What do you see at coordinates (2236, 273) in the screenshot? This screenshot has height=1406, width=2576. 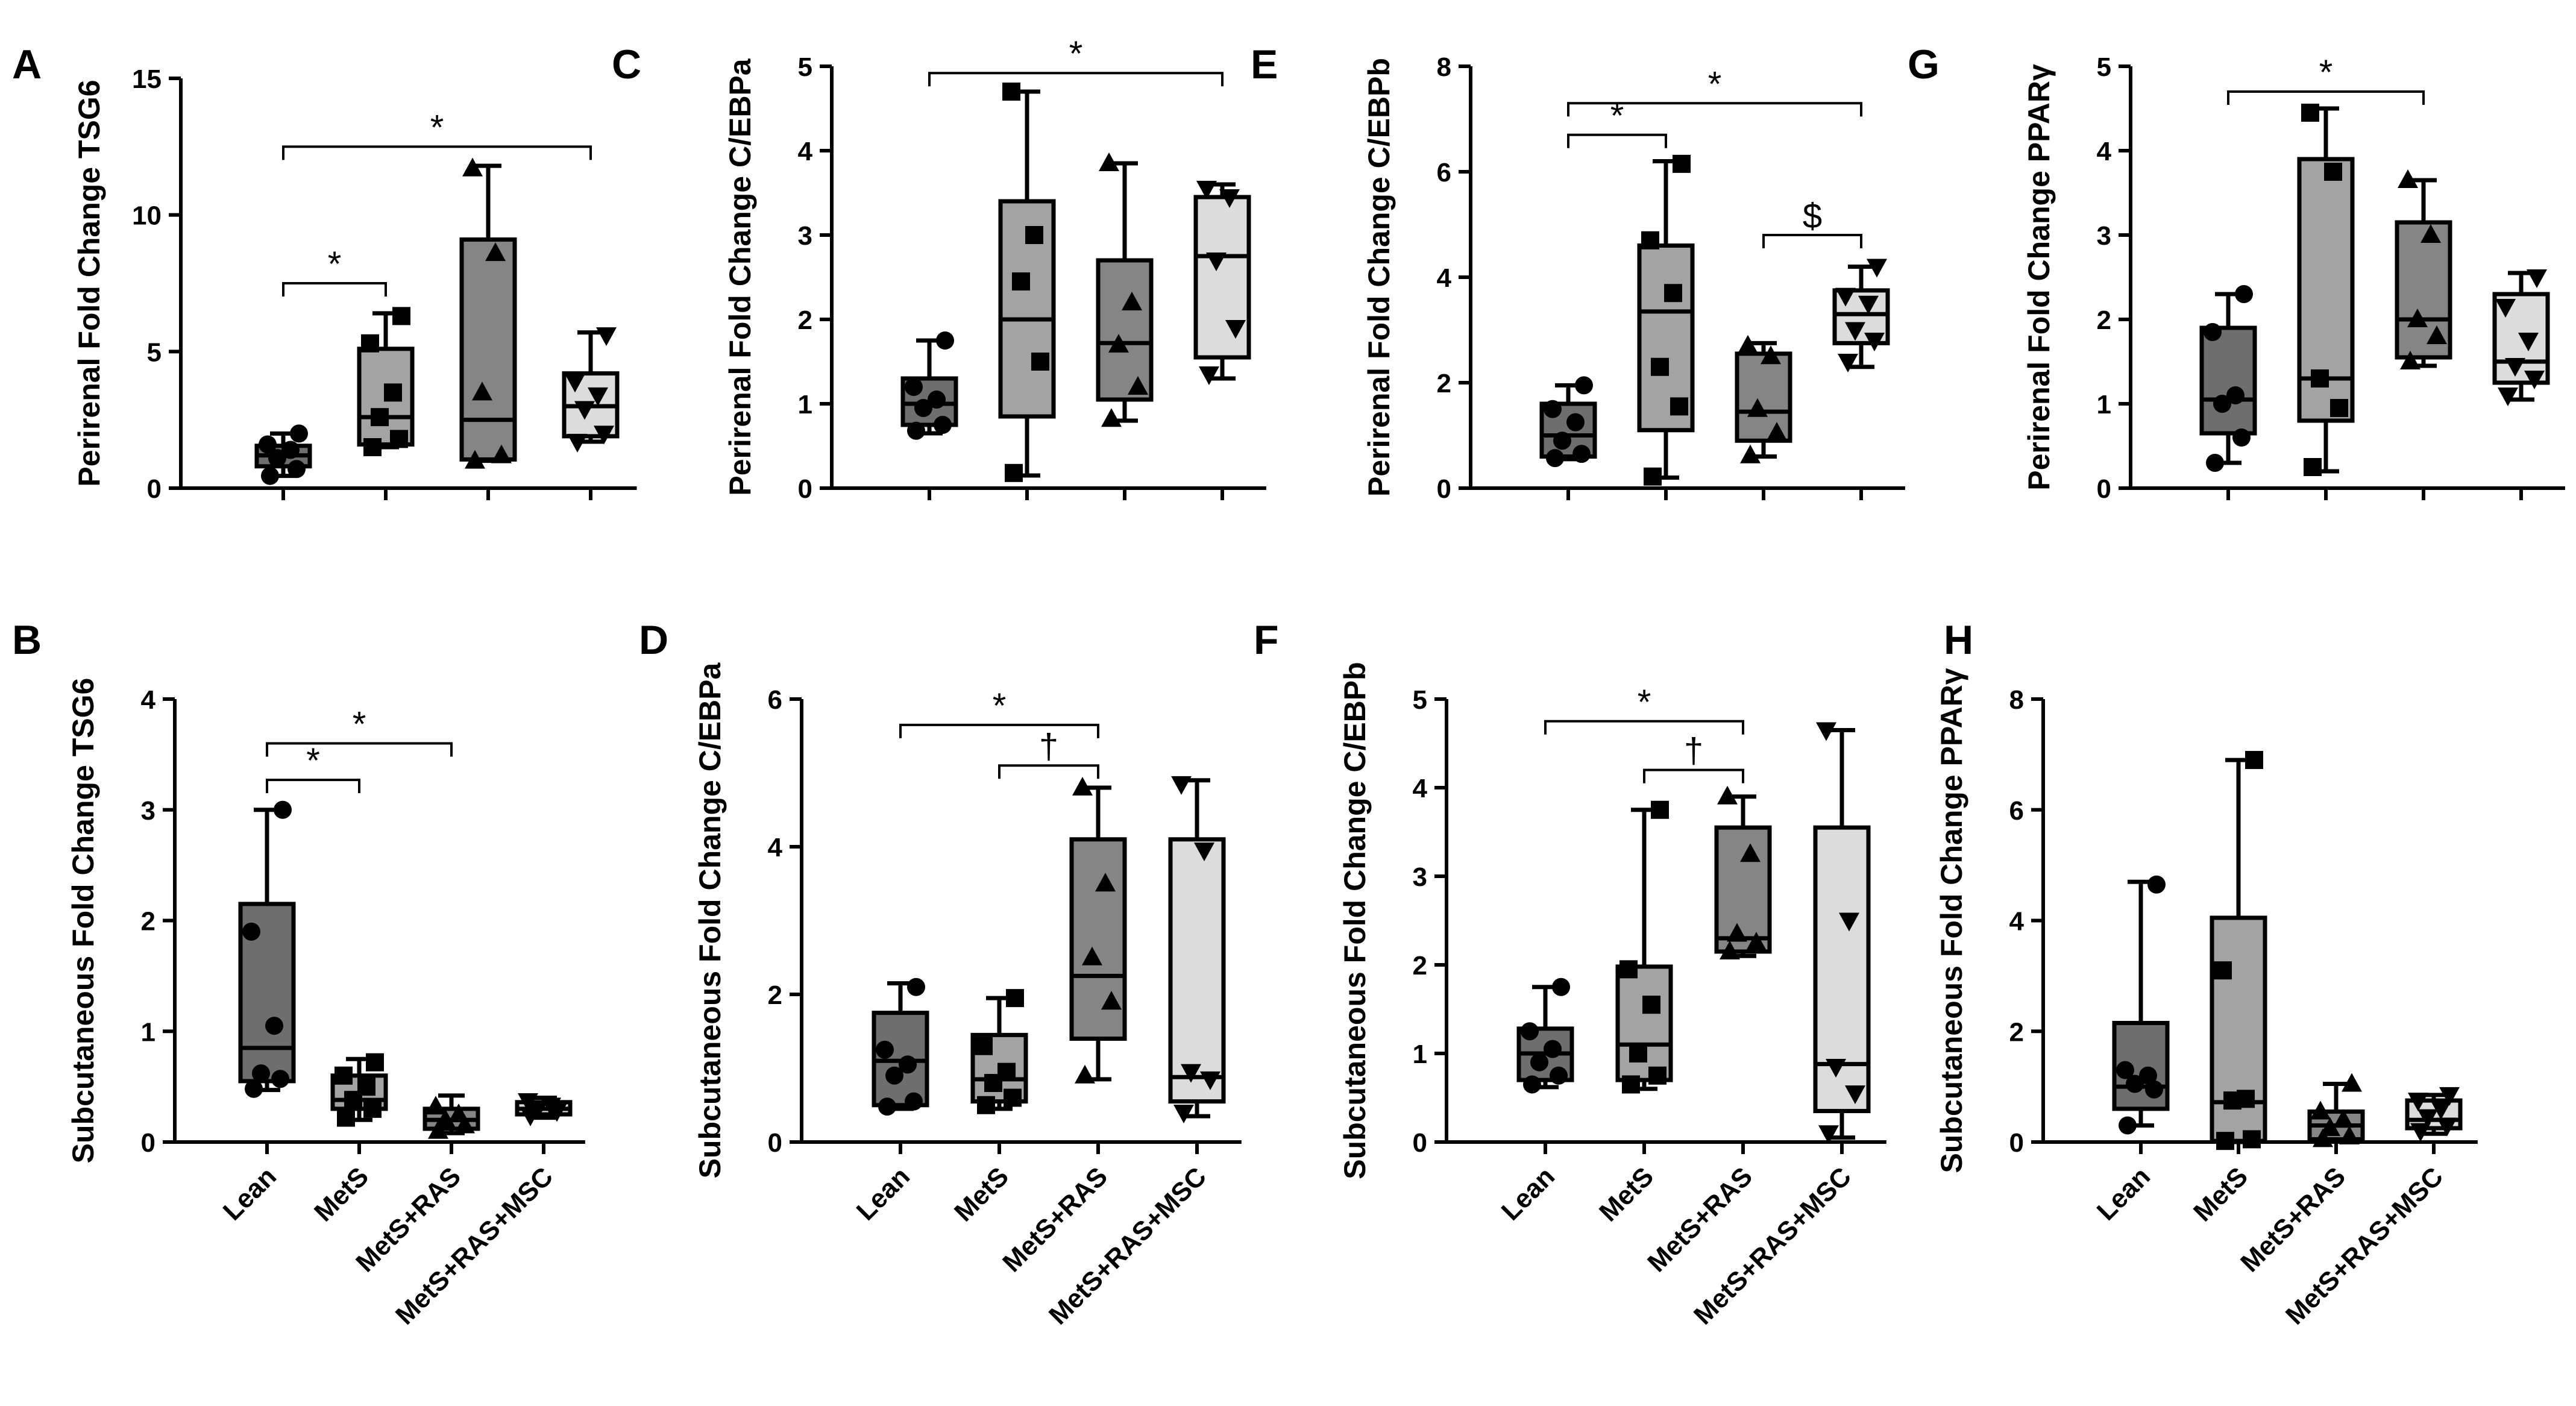 I see `panel-g: G Perirenal Fold Change PPARγ 0 1 2 3 4 5 *` at bounding box center [2236, 273].